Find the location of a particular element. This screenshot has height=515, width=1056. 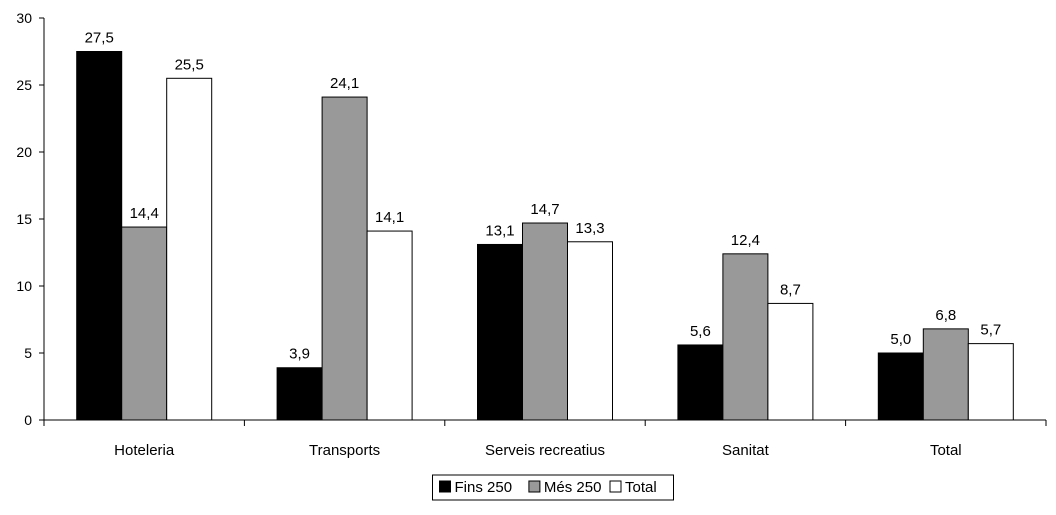

legend-box is located at coordinates (553, 487).